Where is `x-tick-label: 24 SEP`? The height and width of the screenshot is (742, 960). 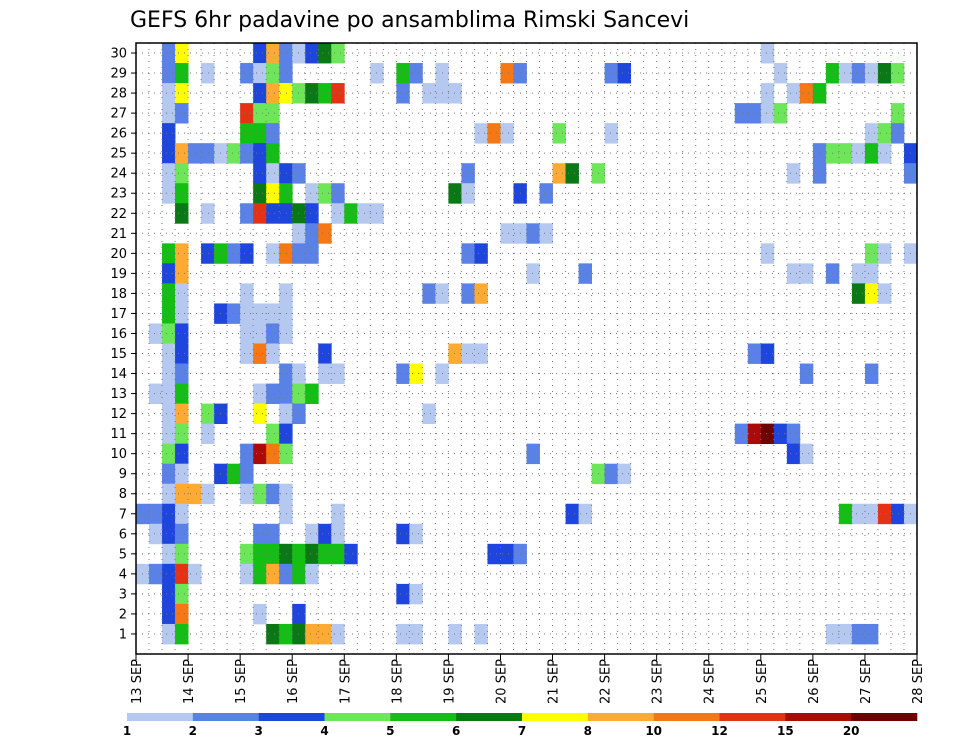
x-tick-label: 24 SEP is located at coordinates (710, 681).